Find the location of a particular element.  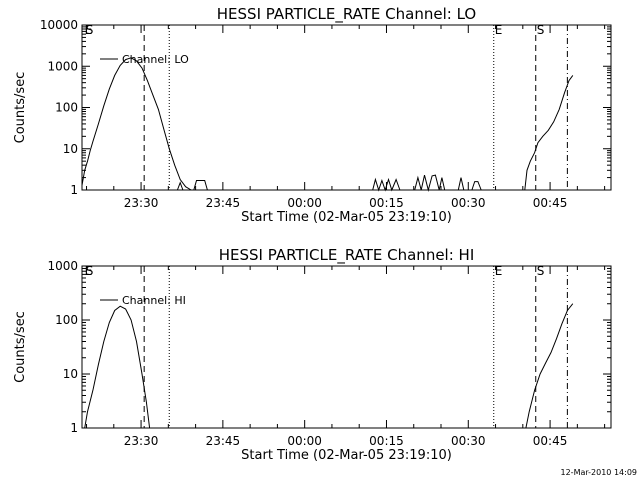

chart-title: HESSI PARTICLE_RATE Channel: LO is located at coordinates (346, 14).